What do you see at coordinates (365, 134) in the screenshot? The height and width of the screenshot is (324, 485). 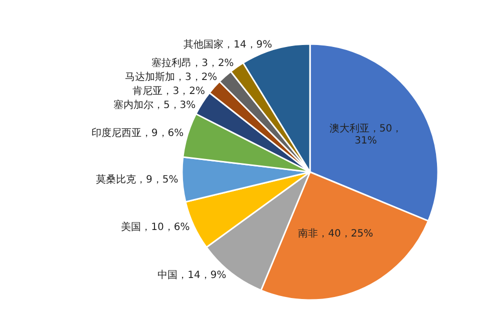 I see `slice-label: 澳大利亚，50，31%` at bounding box center [365, 134].